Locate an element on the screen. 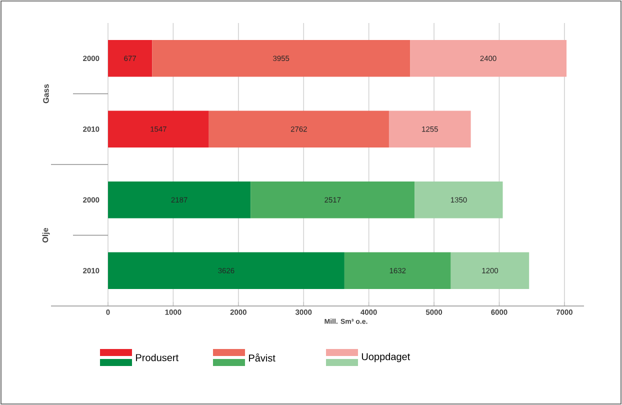  legend-label: Produsert is located at coordinates (157, 358).